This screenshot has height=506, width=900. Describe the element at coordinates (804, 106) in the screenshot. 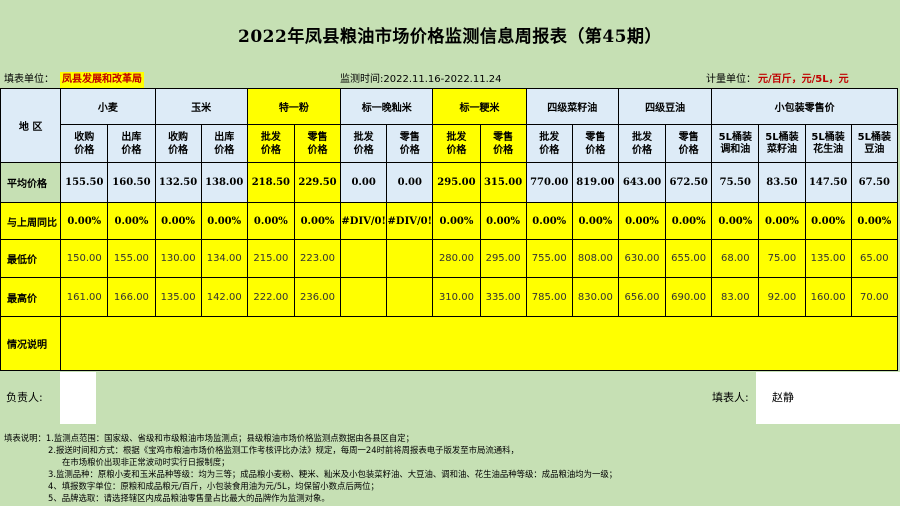

I see `group-header-small-package: 小包装零售价` at that location.